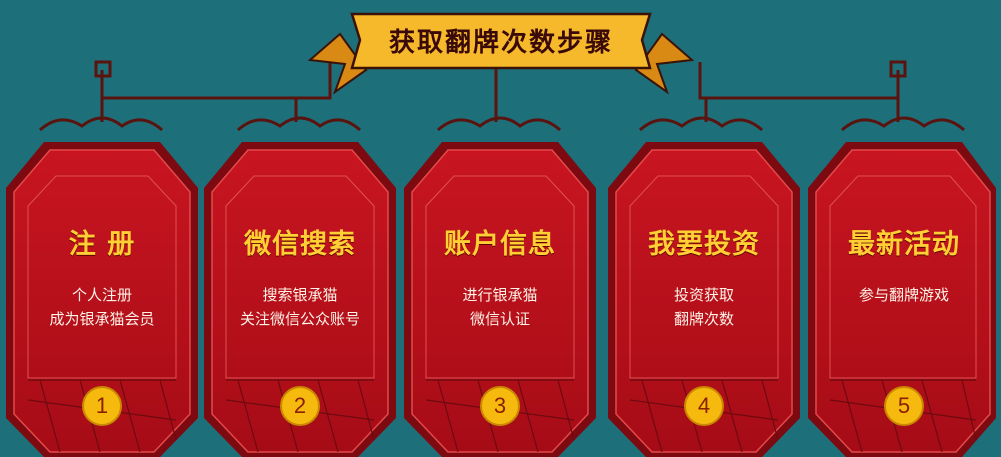 This screenshot has width=1001, height=457. I want to click on step-card-1: 注 册 个人注册 成为银承猫会员, so click(102, 276).